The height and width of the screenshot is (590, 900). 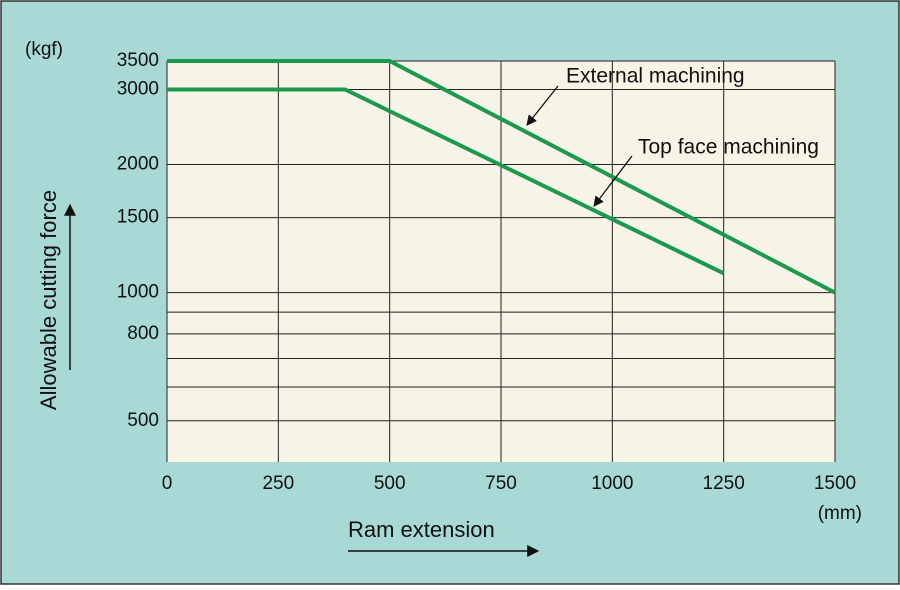 I want to click on x-tick-label: 1250, so click(x=724, y=483).